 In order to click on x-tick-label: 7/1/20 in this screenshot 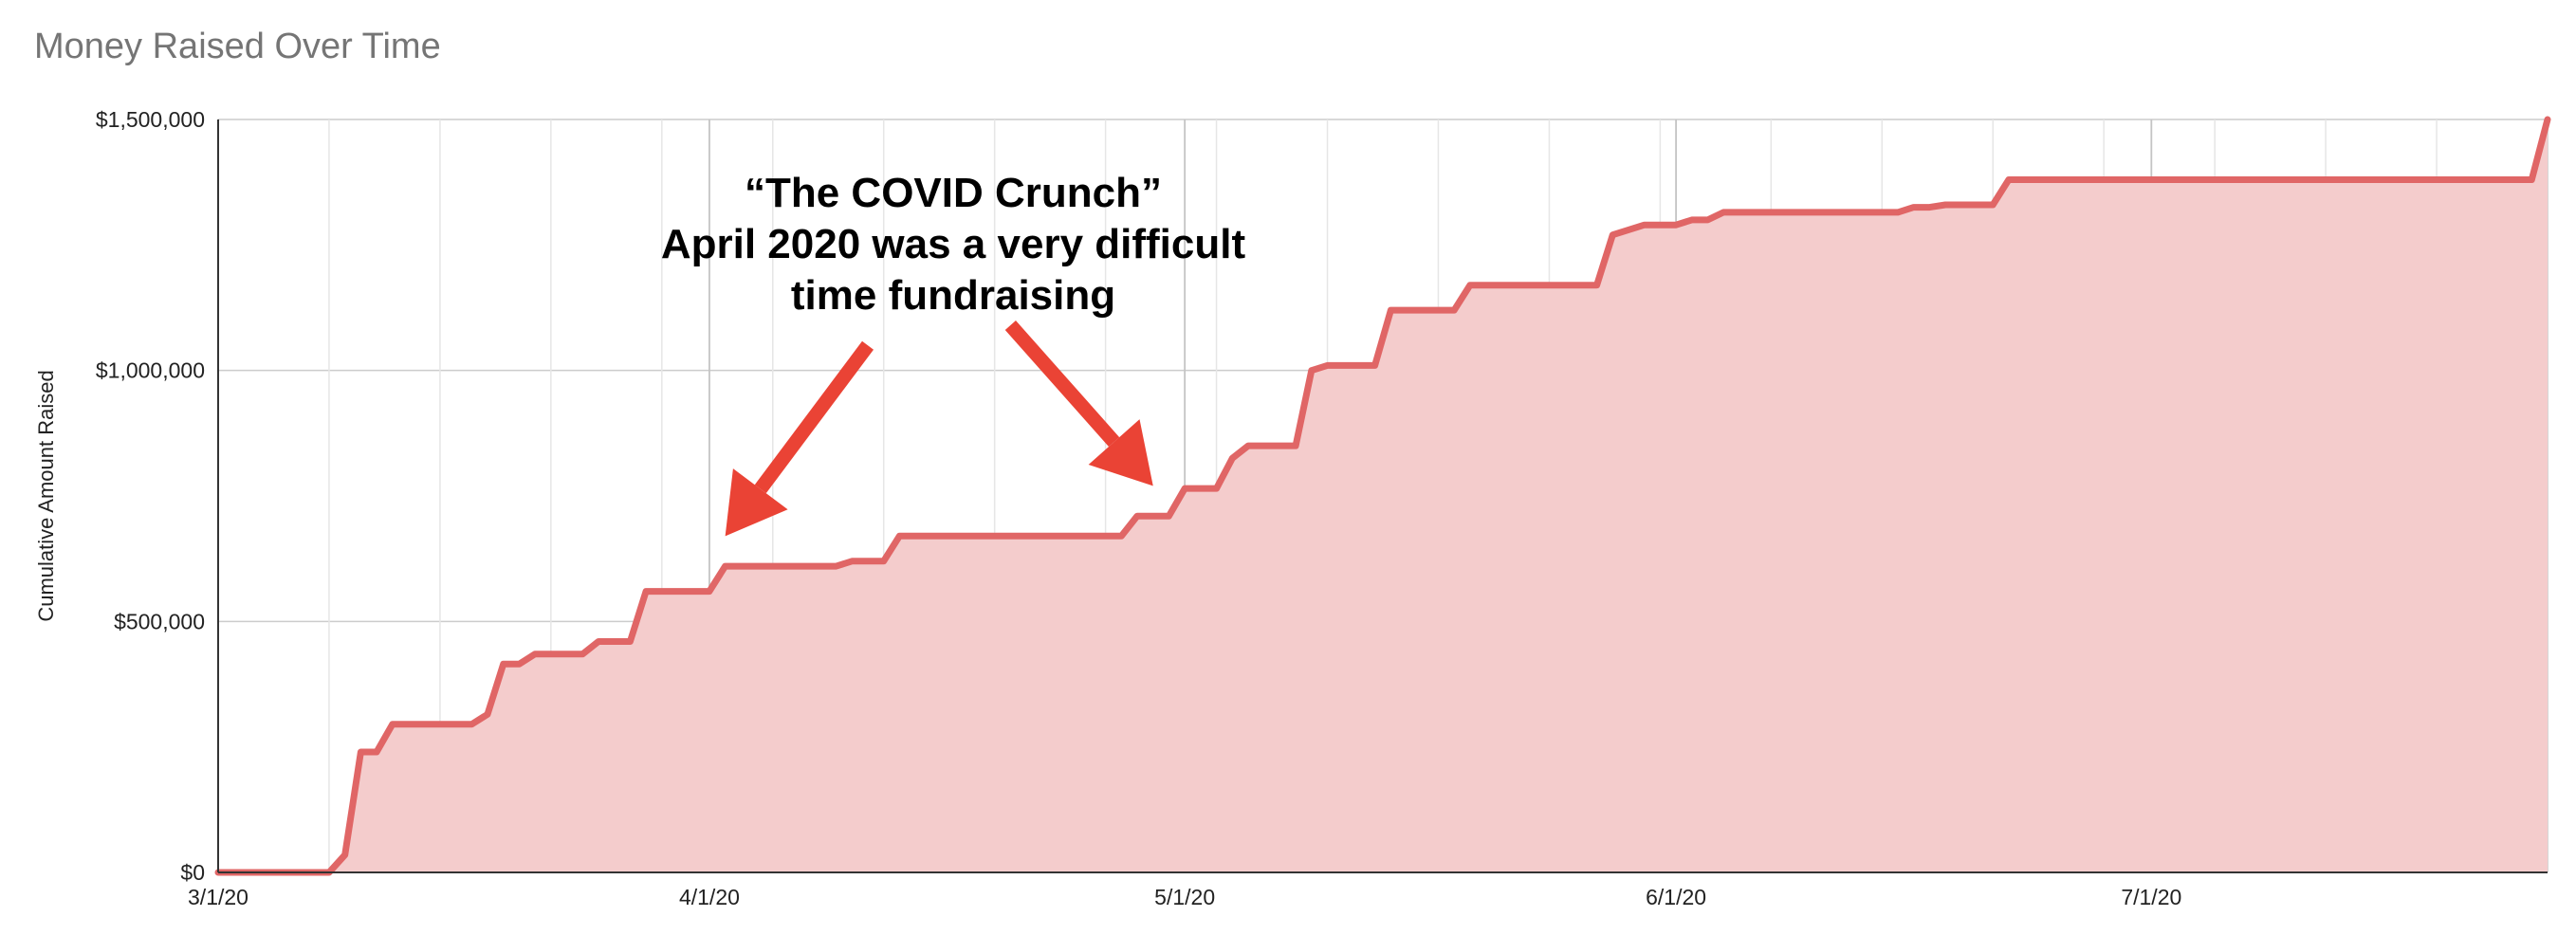, I will do `click(2151, 897)`.